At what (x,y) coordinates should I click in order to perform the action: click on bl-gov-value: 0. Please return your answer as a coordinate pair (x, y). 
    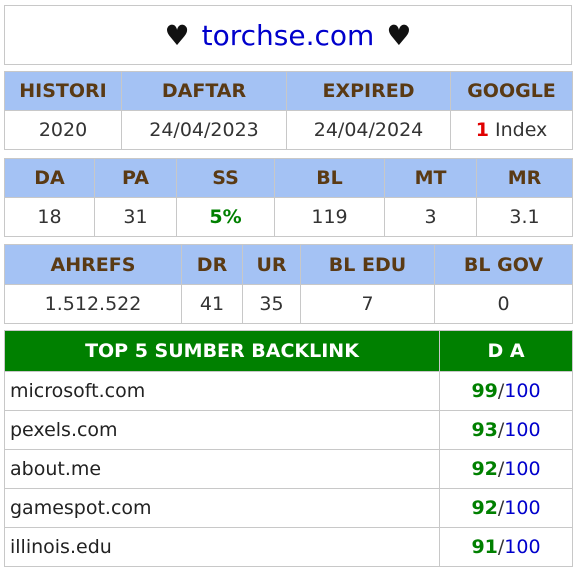
    Looking at the image, I should click on (503, 304).